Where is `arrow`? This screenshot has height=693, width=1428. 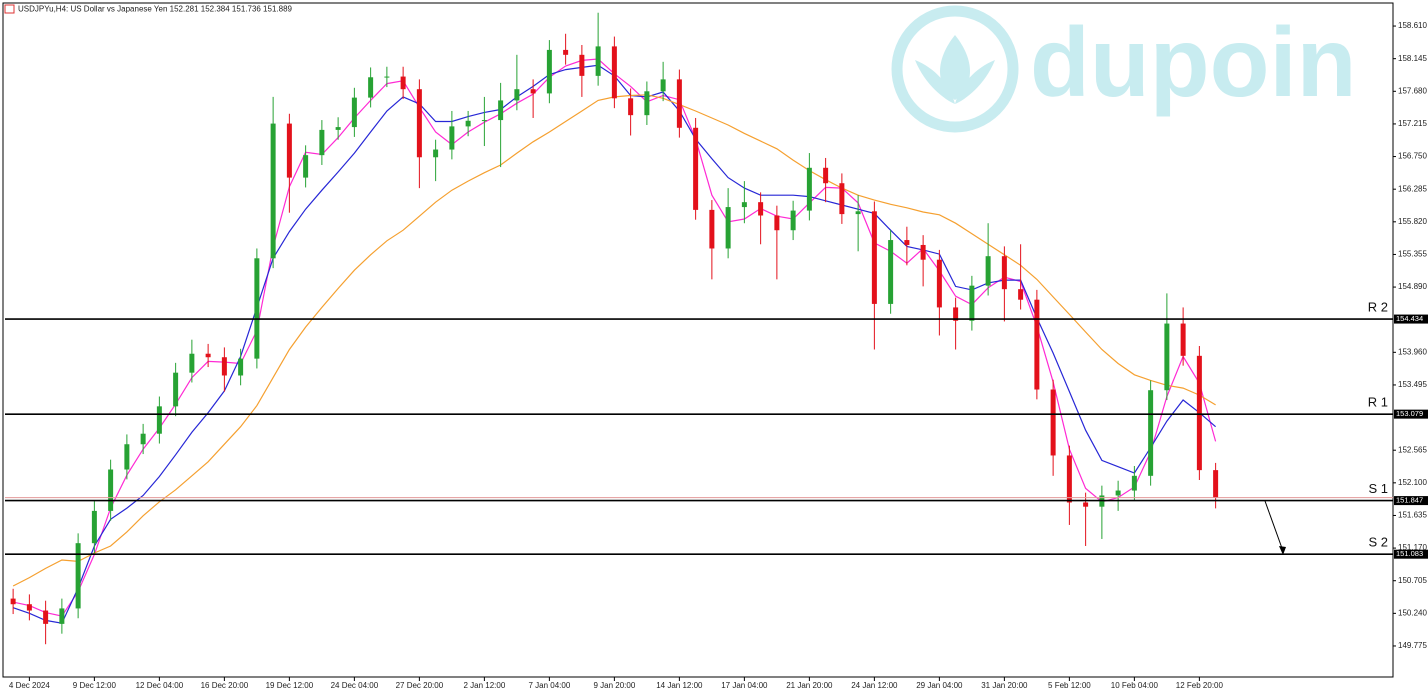
arrow is located at coordinates (1275, 527).